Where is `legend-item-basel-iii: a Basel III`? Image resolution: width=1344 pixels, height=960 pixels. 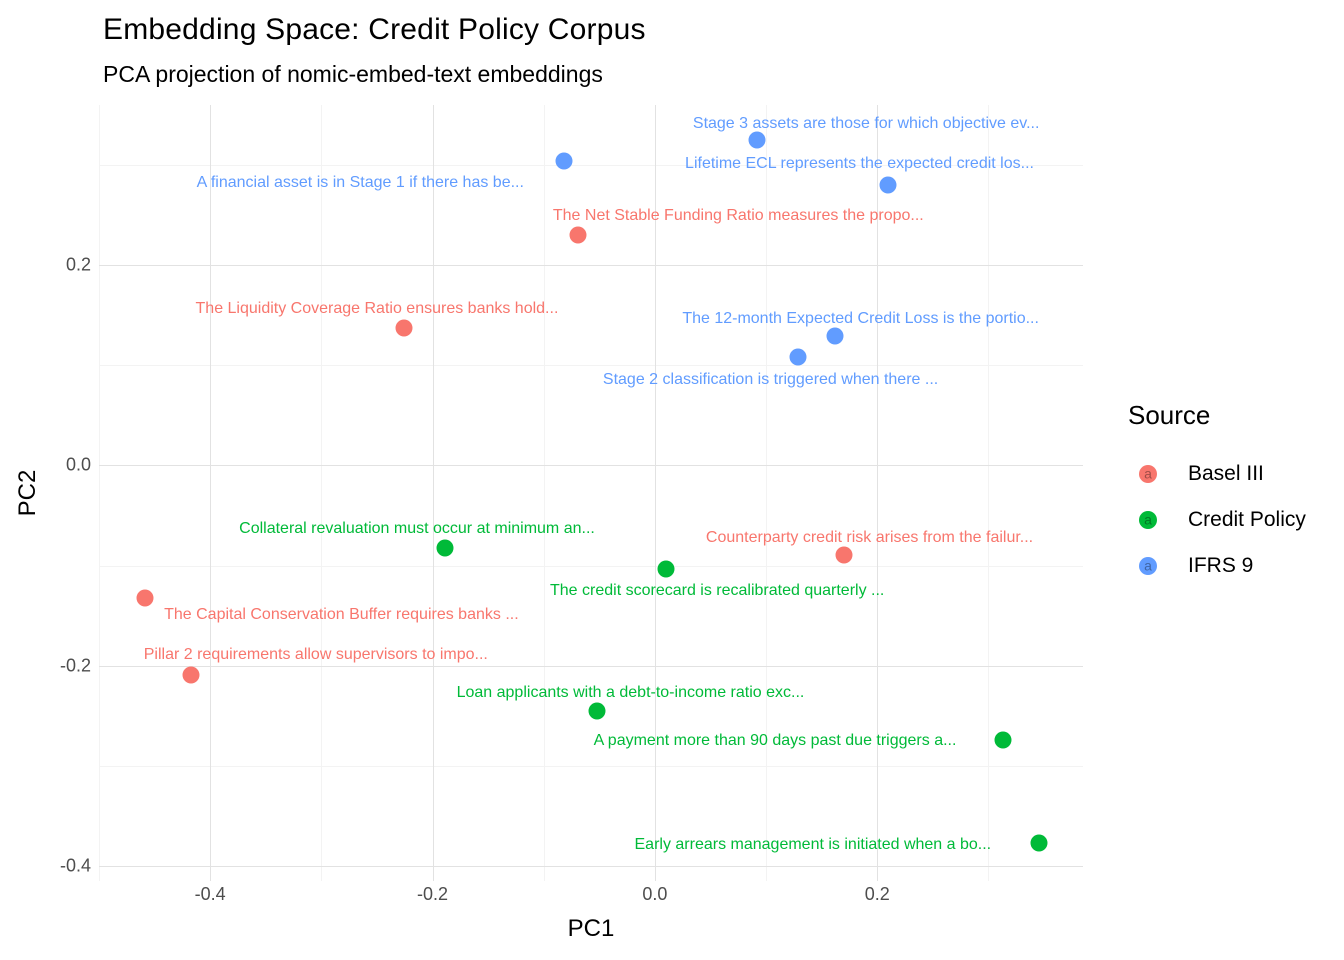
legend-item-basel-iii: a Basel III is located at coordinates (1217, 474).